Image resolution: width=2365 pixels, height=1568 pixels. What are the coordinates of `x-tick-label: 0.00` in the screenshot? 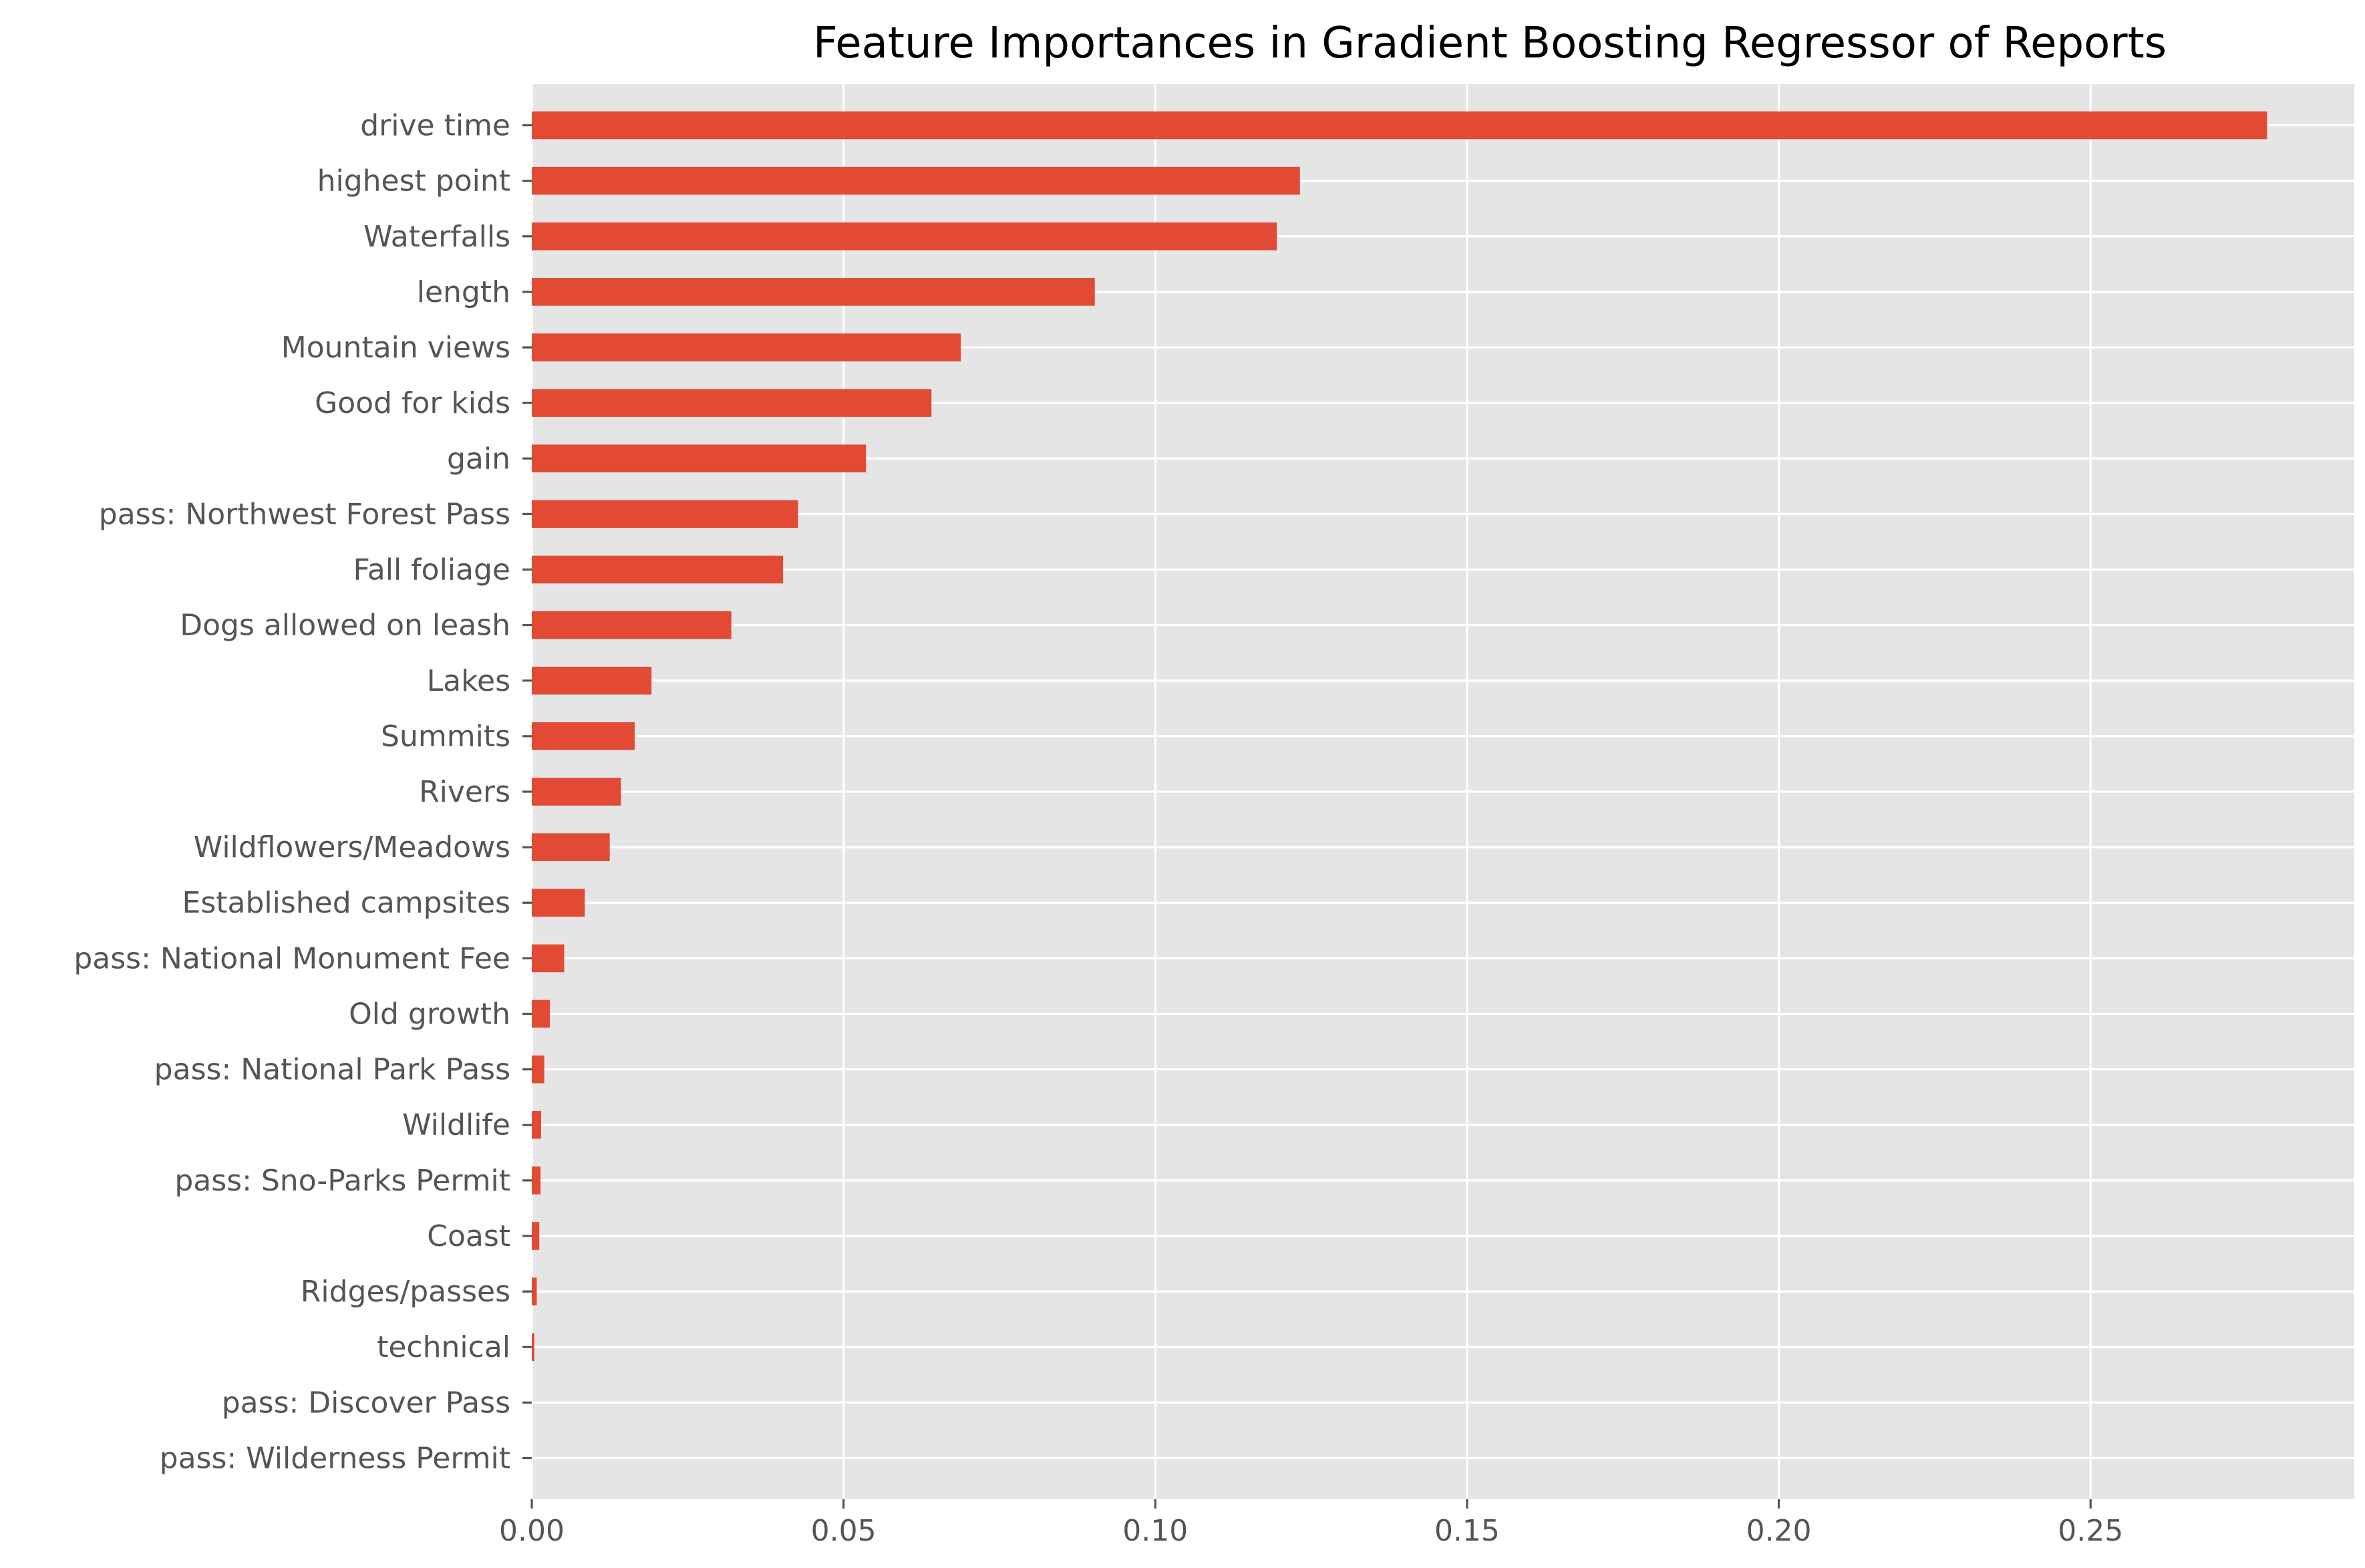 It's located at (532, 1531).